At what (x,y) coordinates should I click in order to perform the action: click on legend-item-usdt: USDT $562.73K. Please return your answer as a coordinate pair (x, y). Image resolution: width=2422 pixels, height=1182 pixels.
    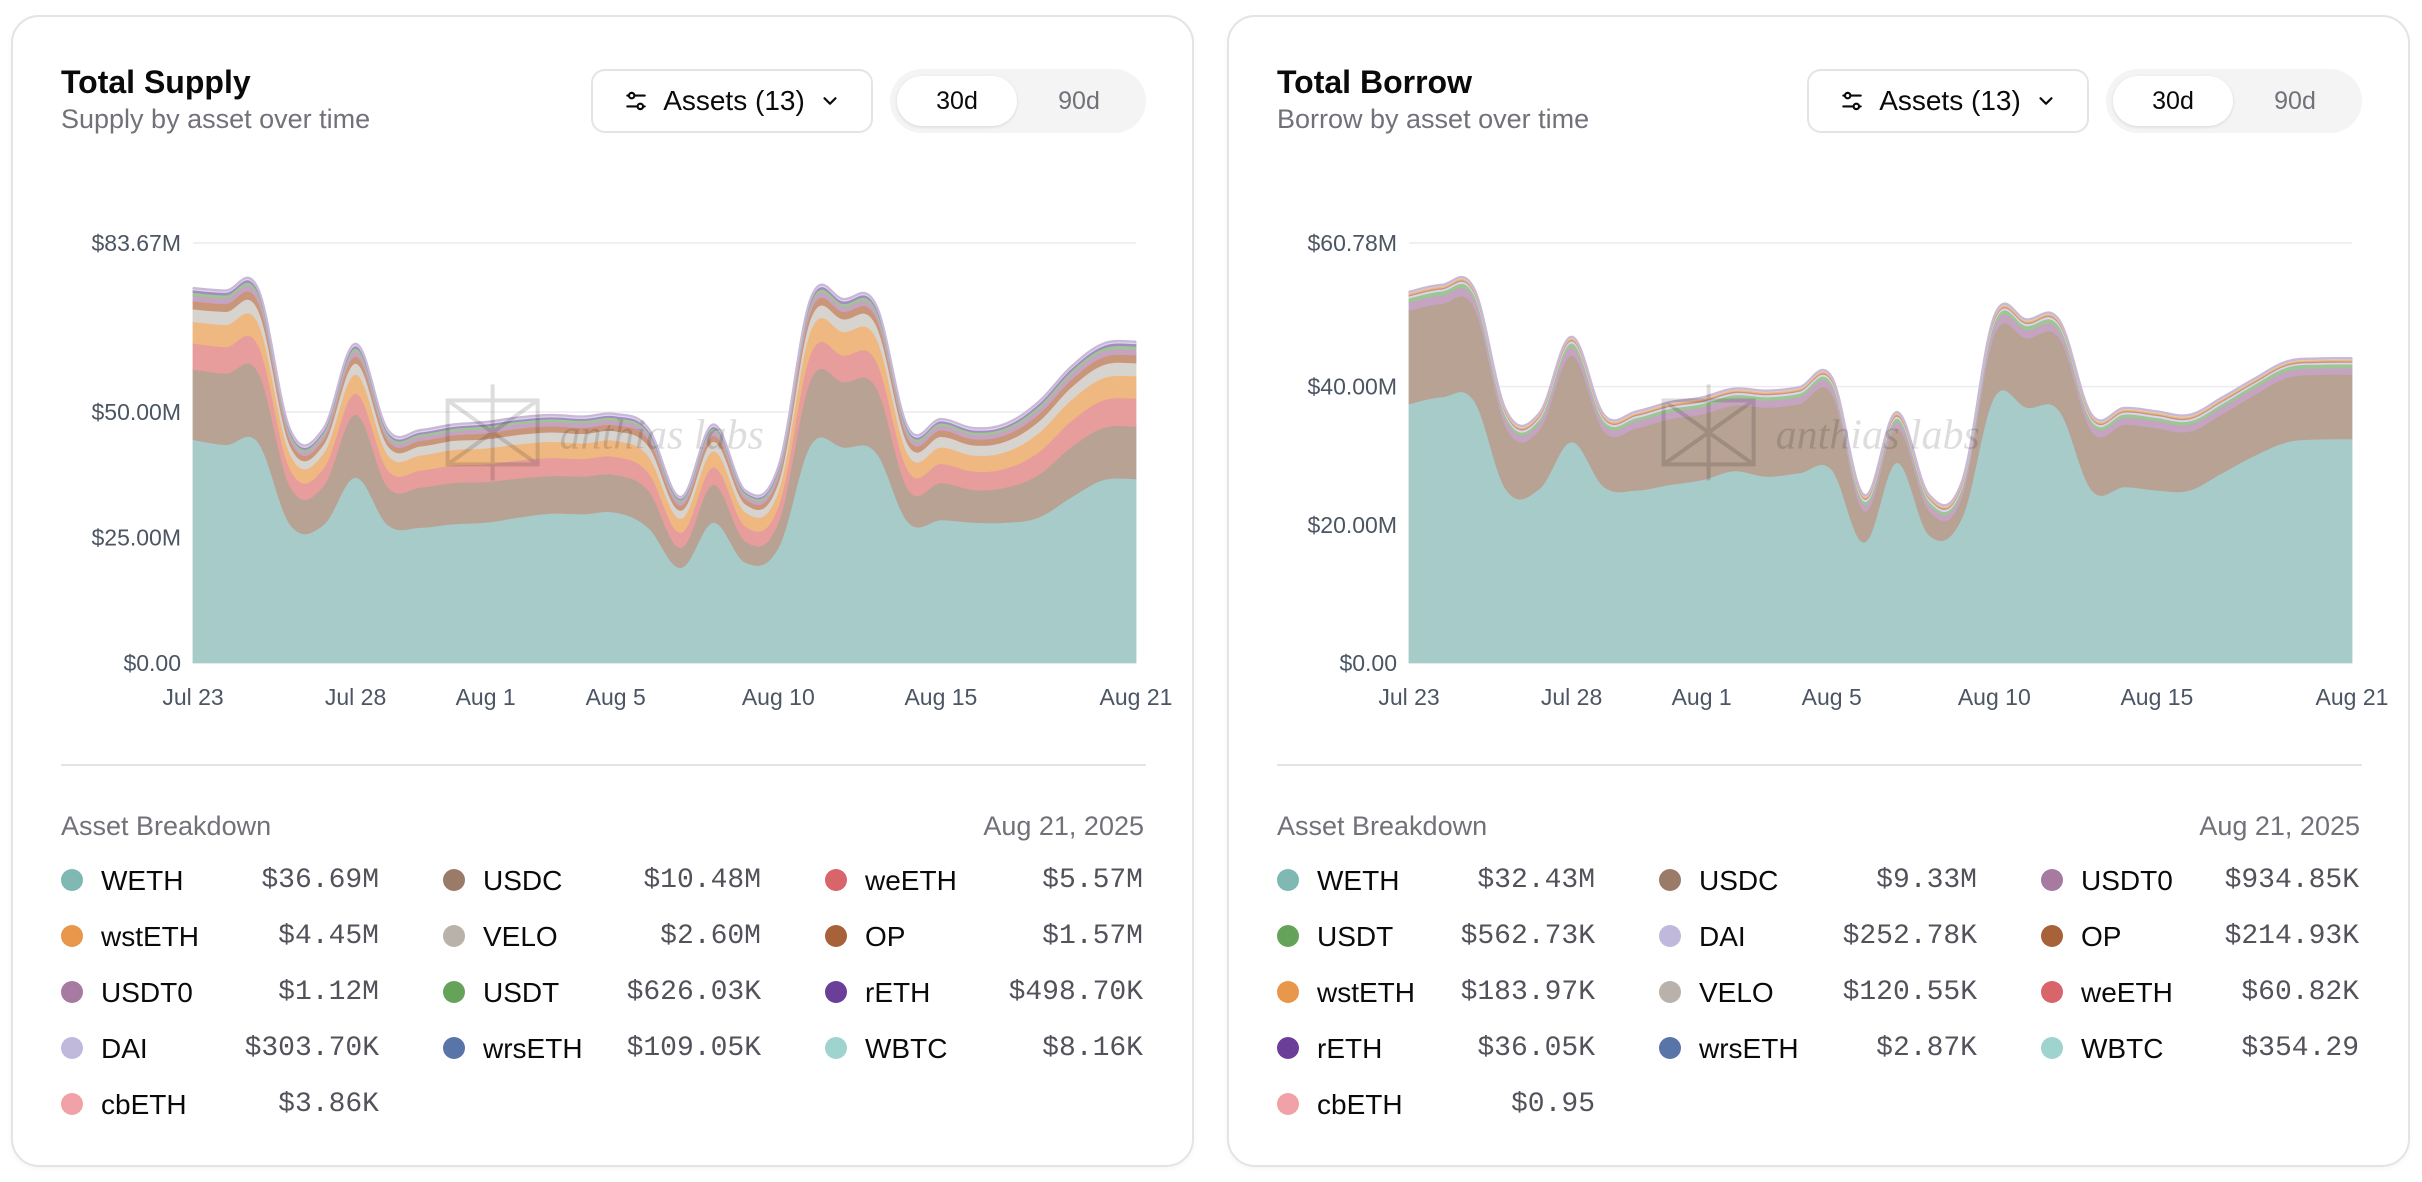
    Looking at the image, I should click on (1436, 935).